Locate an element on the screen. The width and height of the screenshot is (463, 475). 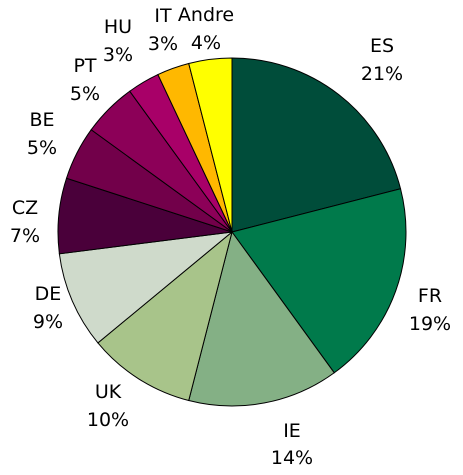
slice-label-be: BE is located at coordinates (41, 120).